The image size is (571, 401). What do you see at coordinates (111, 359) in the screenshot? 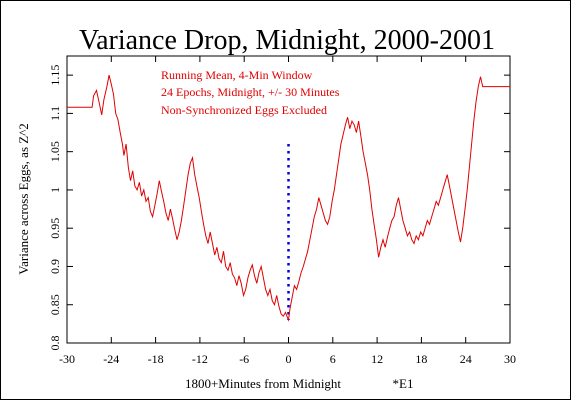
I see `x-tick-label: -24` at bounding box center [111, 359].